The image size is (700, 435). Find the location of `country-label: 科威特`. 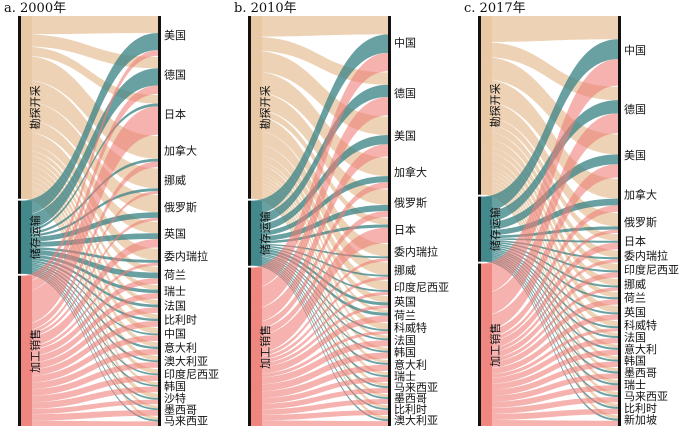

country-label: 科威特 is located at coordinates (640, 325).